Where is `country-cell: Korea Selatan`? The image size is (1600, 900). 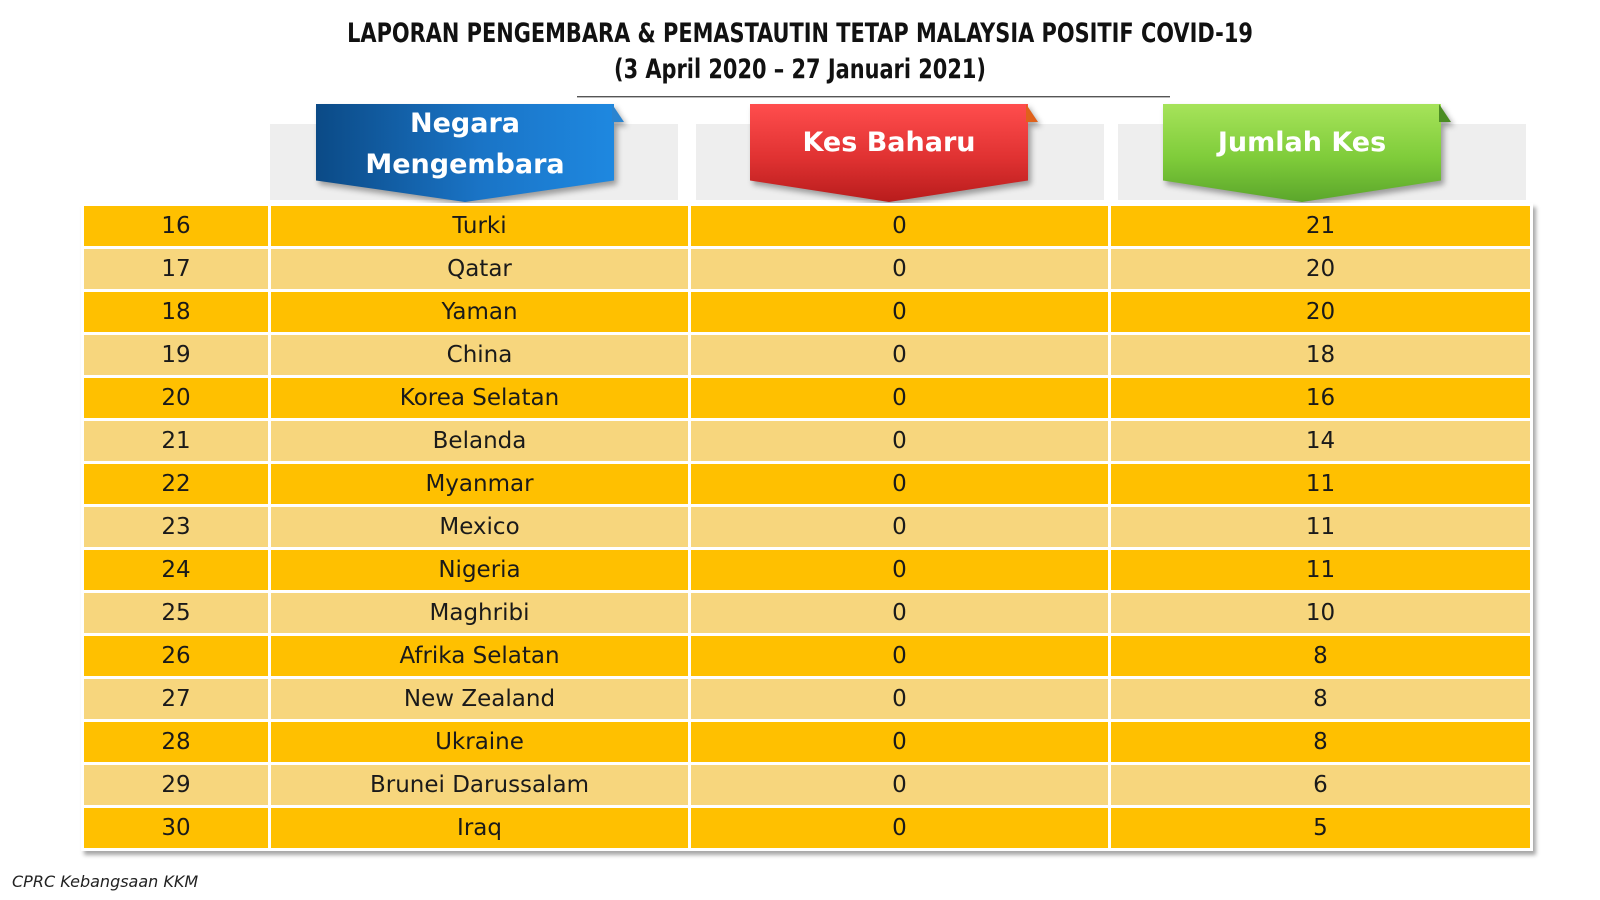
country-cell: Korea Selatan is located at coordinates (479, 398).